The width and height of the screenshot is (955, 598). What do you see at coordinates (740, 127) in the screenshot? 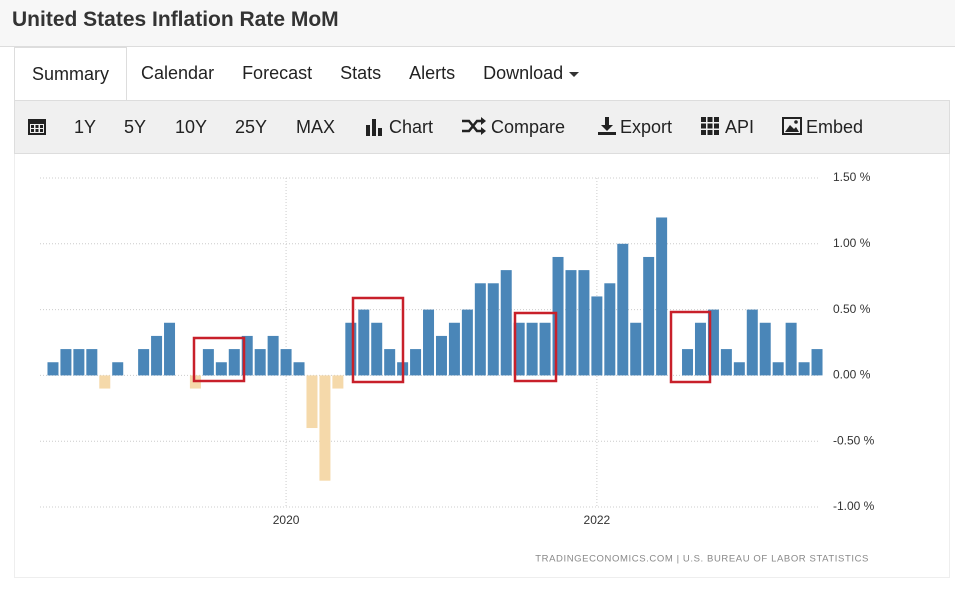
I see `api-button: API` at bounding box center [740, 127].